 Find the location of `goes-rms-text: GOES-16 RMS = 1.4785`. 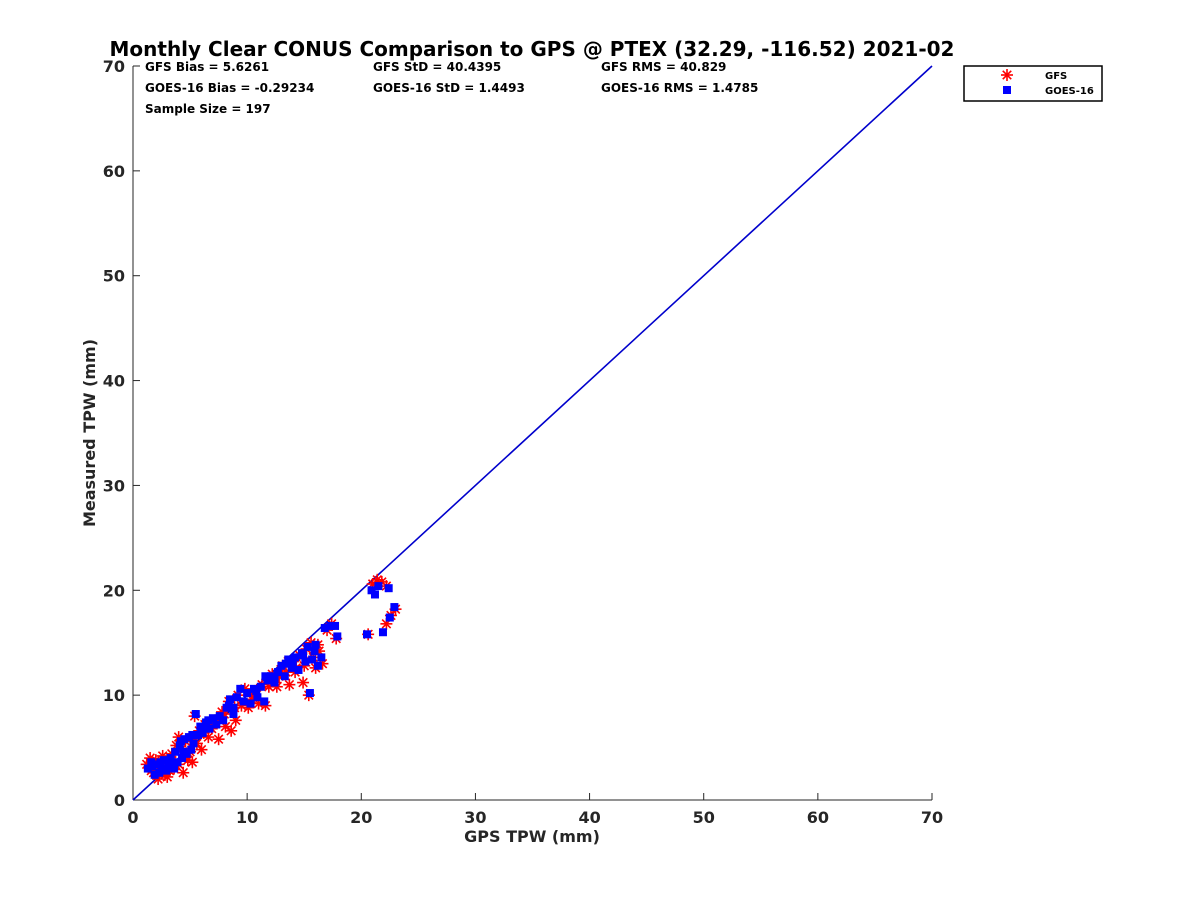

goes-rms-text: GOES-16 RMS = 1.4785 is located at coordinates (679, 88).